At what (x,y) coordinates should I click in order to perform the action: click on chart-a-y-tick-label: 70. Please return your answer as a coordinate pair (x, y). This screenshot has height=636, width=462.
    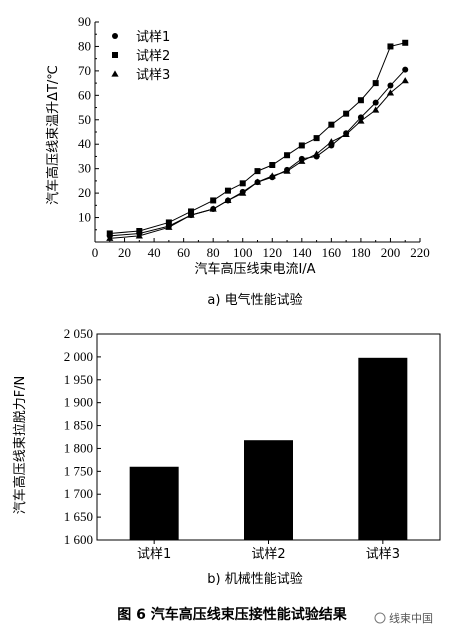
    Looking at the image, I should click on (84, 70).